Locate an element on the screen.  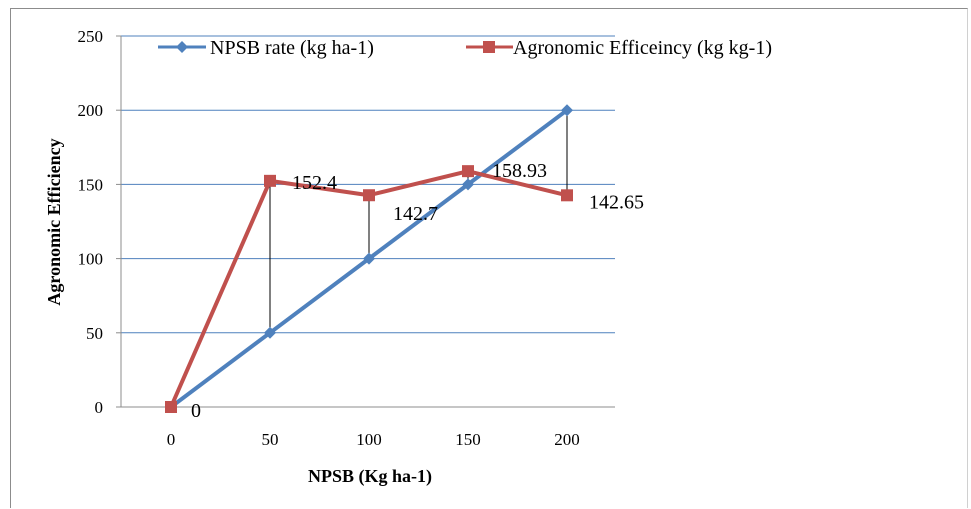
legend-label-ae: Agronomic Efficeincy (kg kg-1) is located at coordinates (642, 48).